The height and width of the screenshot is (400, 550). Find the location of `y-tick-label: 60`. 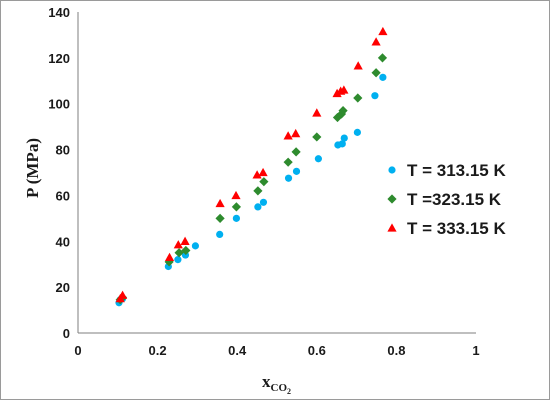

y-tick-label: 60 is located at coordinates (63, 195).